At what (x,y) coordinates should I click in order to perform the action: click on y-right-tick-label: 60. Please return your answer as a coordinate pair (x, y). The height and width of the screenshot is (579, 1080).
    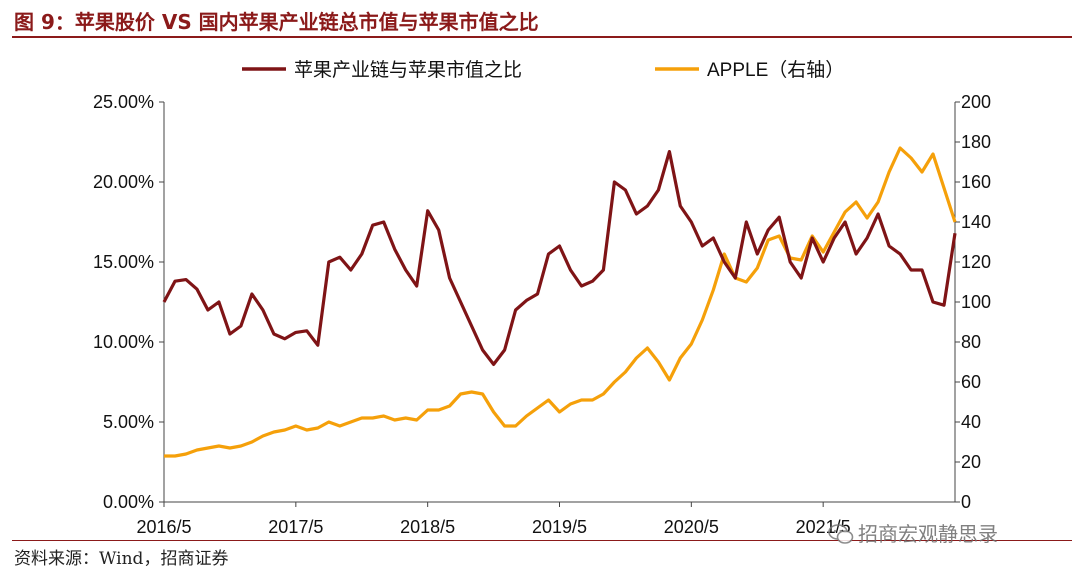
    Looking at the image, I should click on (971, 382).